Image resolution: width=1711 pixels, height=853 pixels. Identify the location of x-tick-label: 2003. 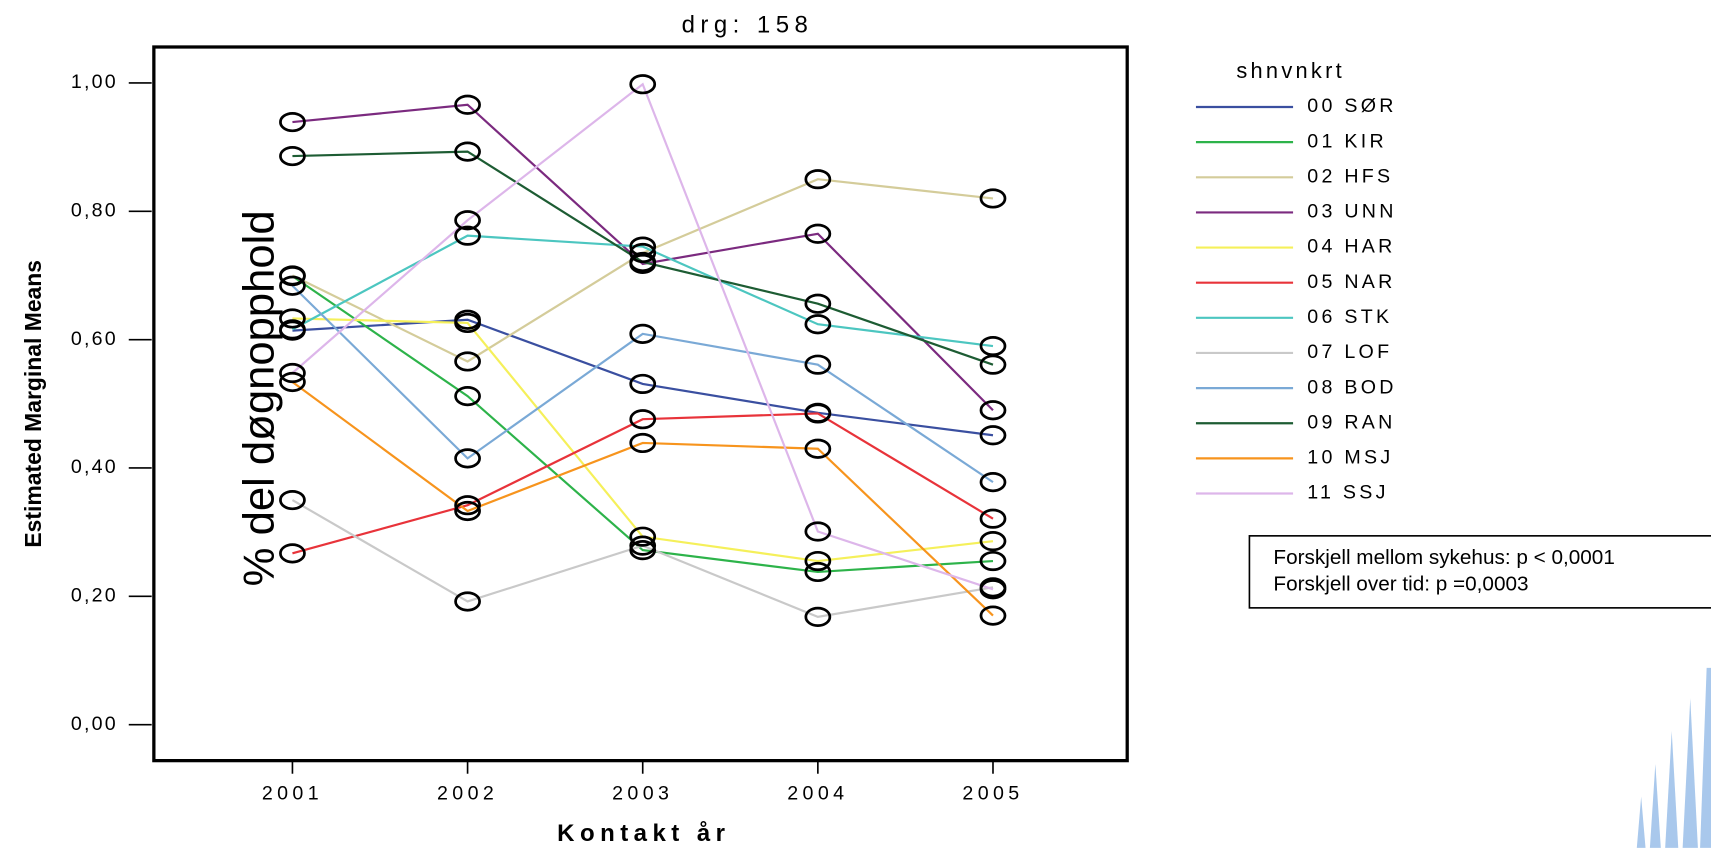
(642, 794).